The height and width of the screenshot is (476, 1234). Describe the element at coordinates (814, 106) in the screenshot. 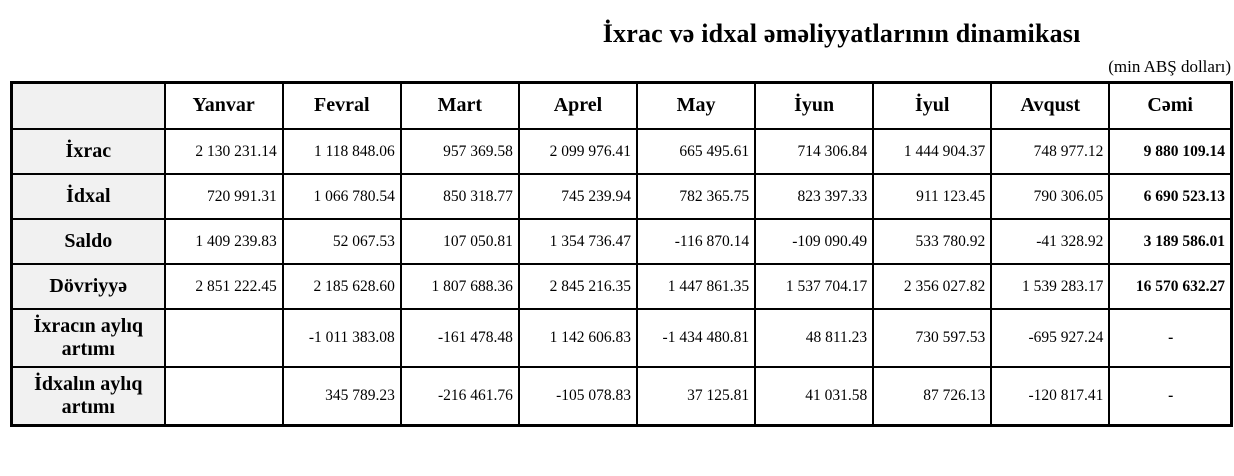

I see `column-header-i-yun: İyun` at that location.